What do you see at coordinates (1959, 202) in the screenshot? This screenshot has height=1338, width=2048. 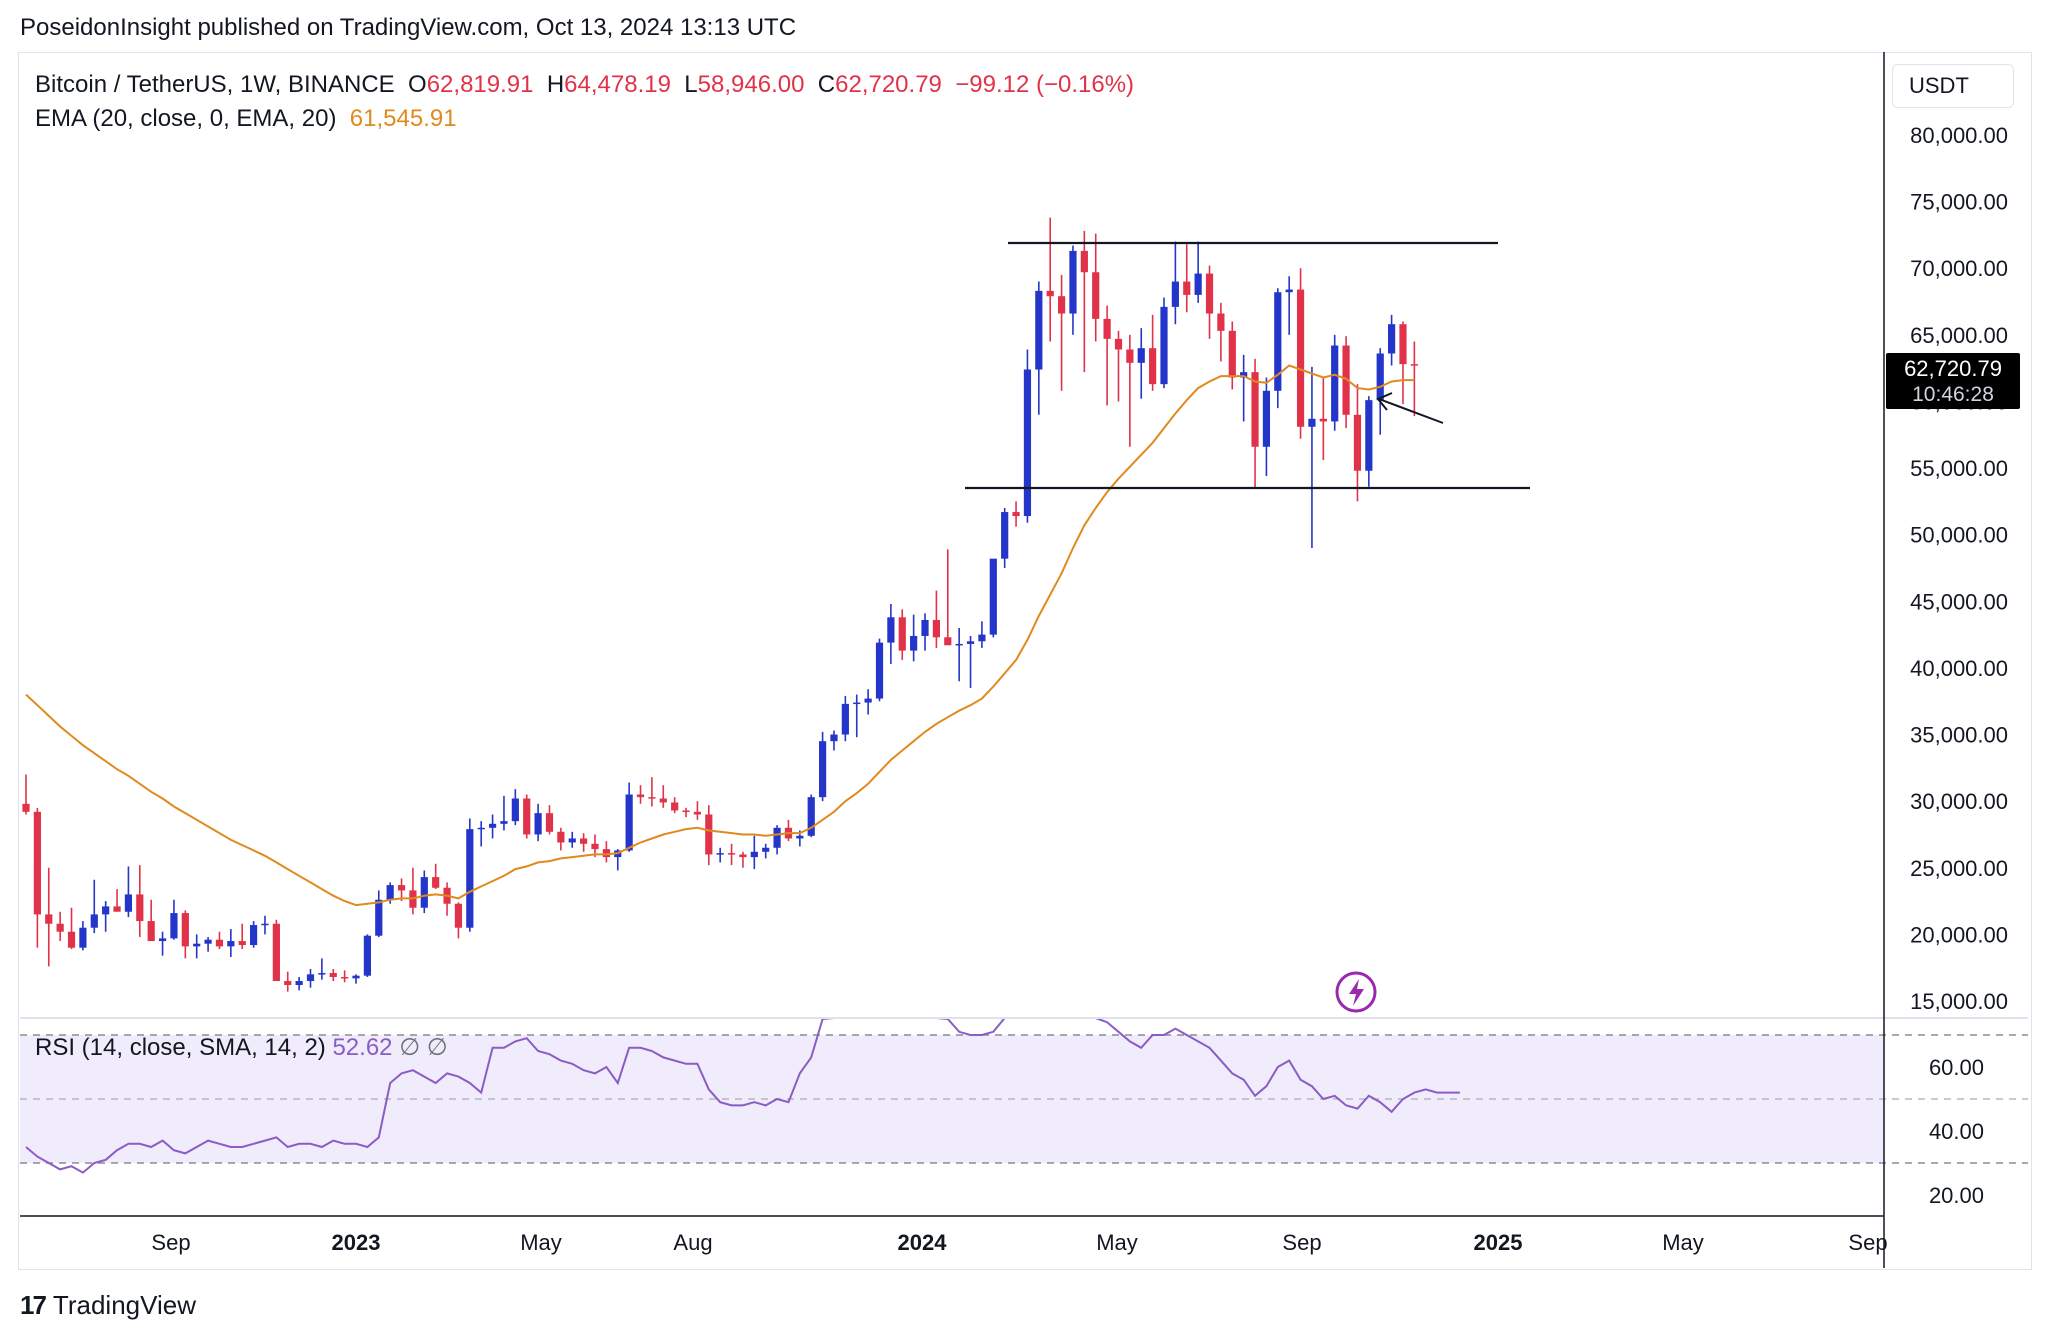 I see `price-tick-label: 75,000.00` at bounding box center [1959, 202].